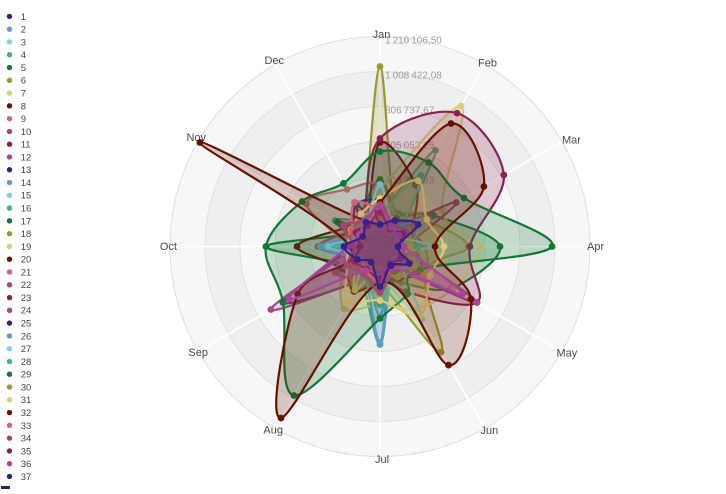 This screenshot has width=726, height=494. I want to click on svg-text: 19, so click(26, 247).